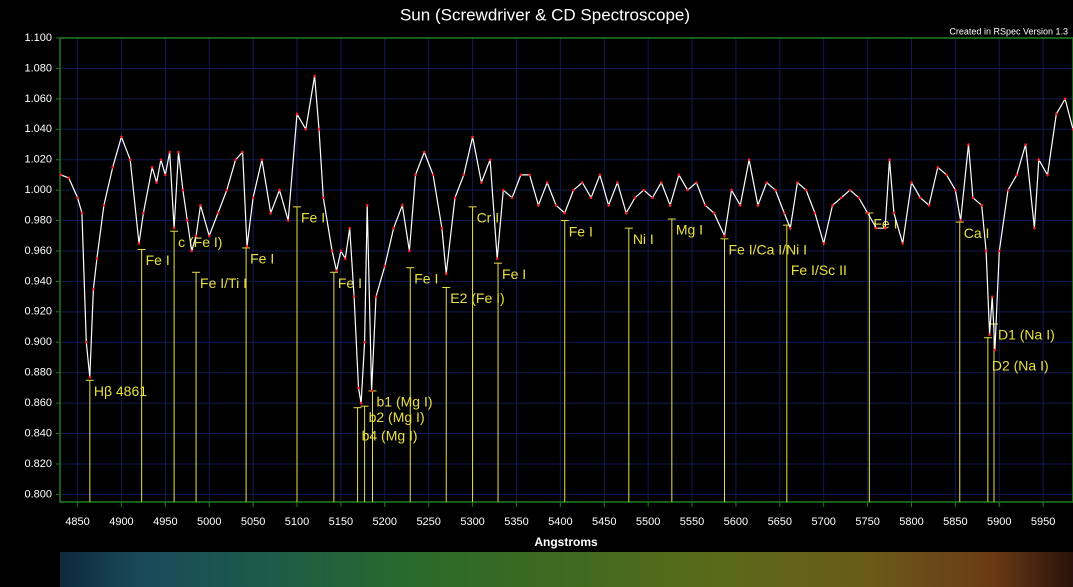 The width and height of the screenshot is (1073, 587). I want to click on annotation-label: Hβ 4861, so click(120, 391).